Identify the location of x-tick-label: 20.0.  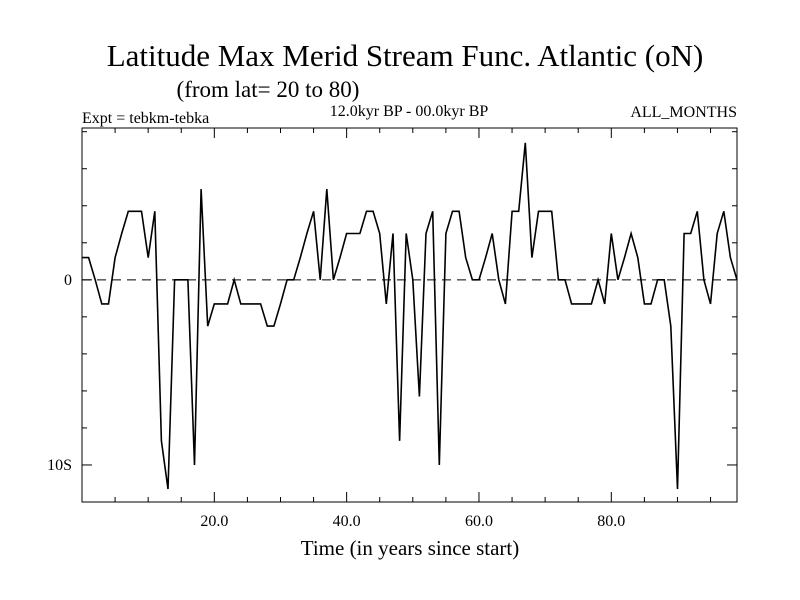
(214, 521).